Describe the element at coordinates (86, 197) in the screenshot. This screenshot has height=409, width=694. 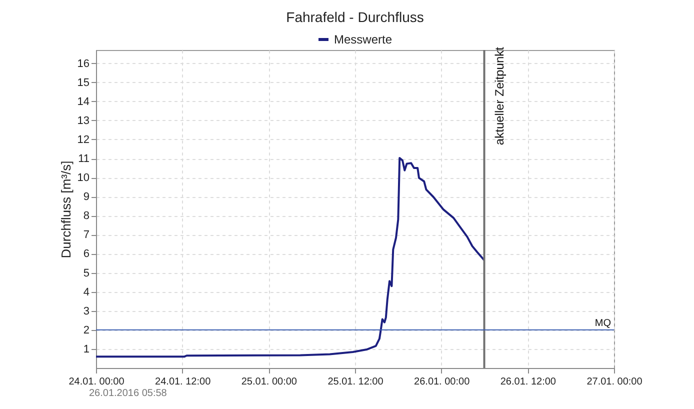
I see `y-tick-label: 9` at that location.